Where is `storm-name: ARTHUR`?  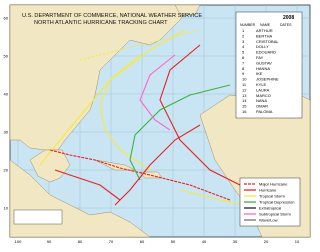 storm-name: ARTHUR is located at coordinates (264, 30).